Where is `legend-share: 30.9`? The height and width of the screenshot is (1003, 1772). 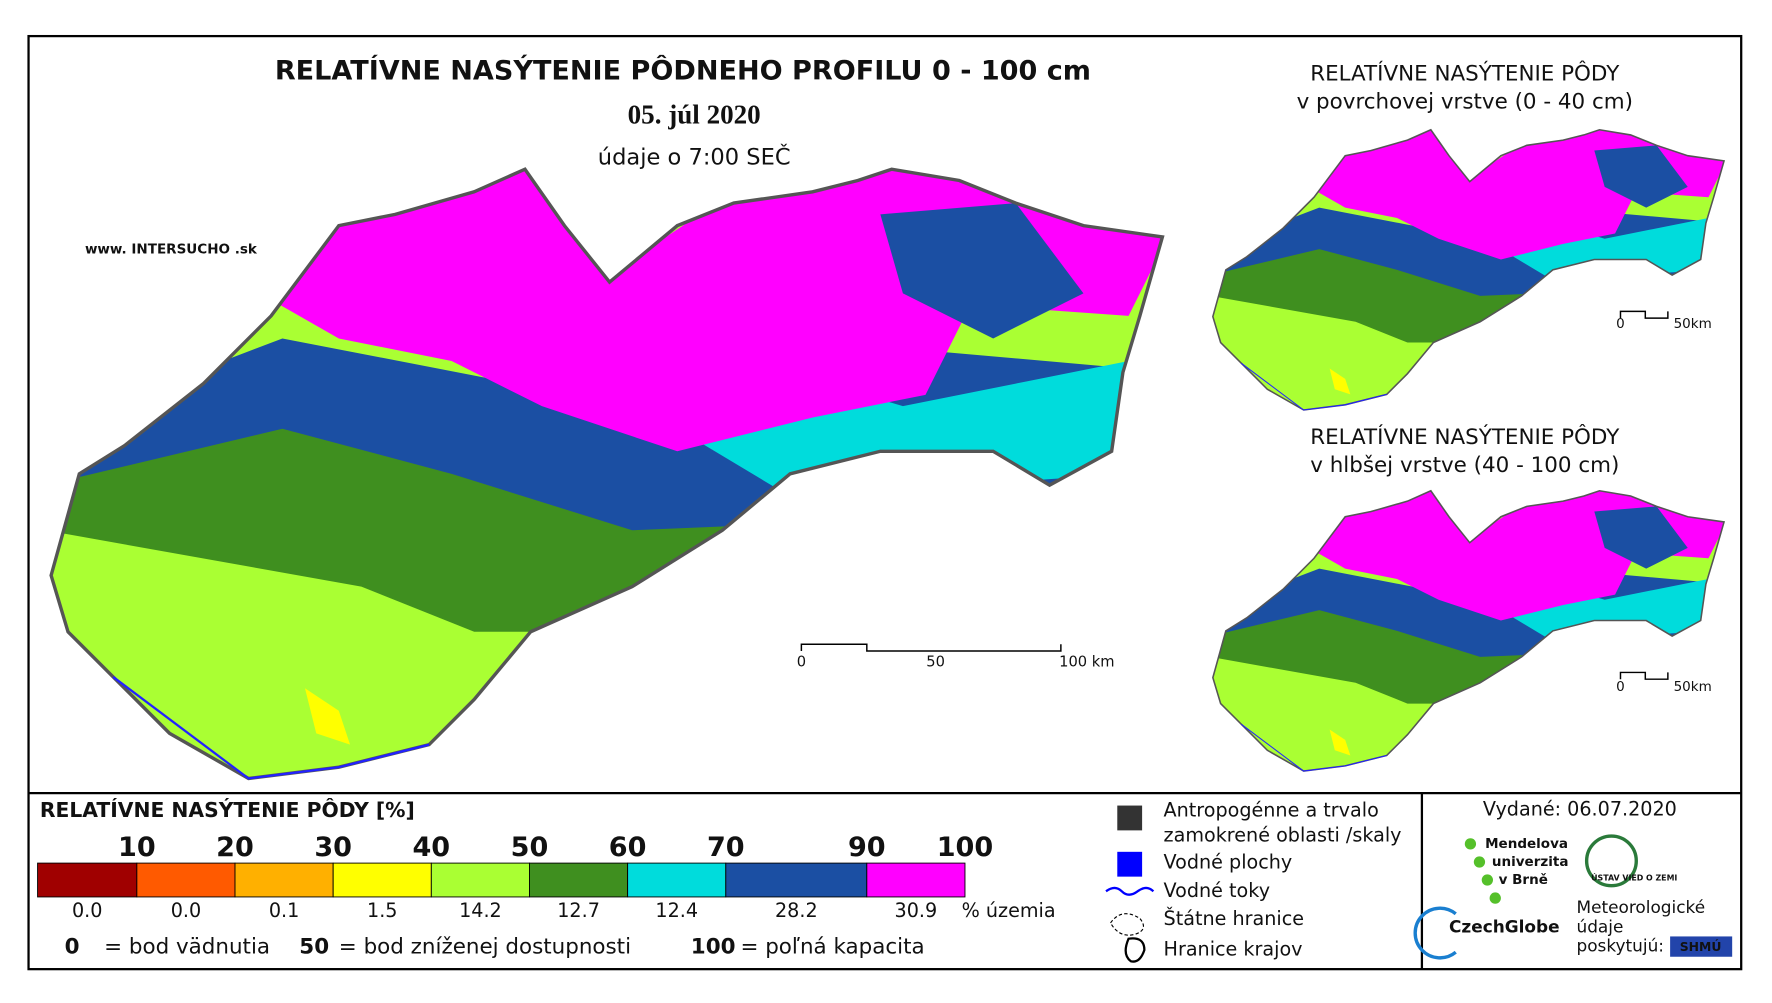
legend-share: 30.9 is located at coordinates (916, 910).